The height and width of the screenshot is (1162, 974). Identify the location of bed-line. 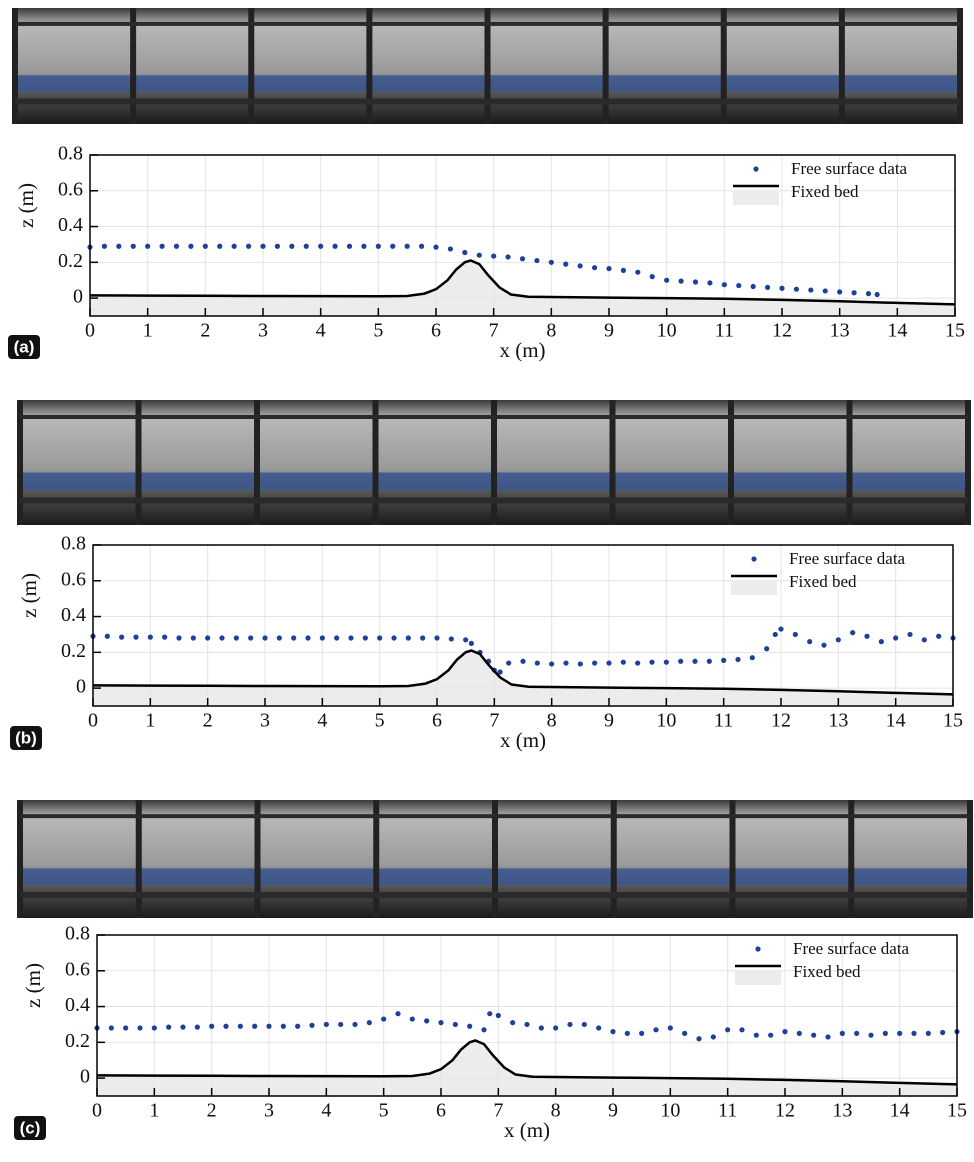
(527, 1062).